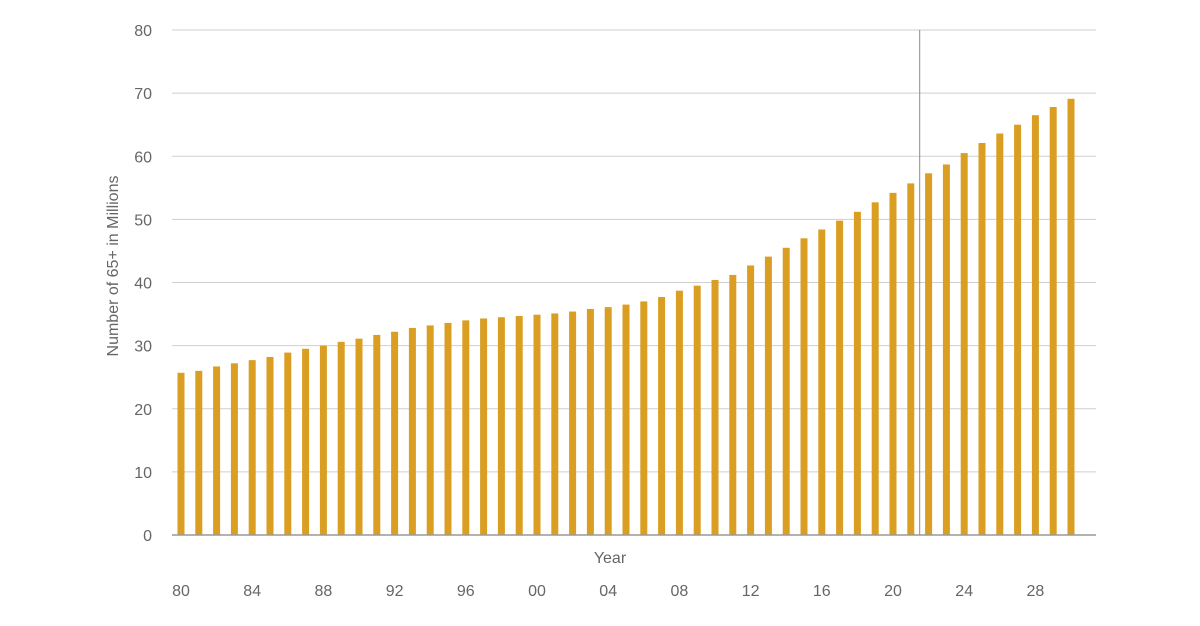 The height and width of the screenshot is (626, 1200). What do you see at coordinates (840, 377) in the screenshot?
I see `bar-2017` at bounding box center [840, 377].